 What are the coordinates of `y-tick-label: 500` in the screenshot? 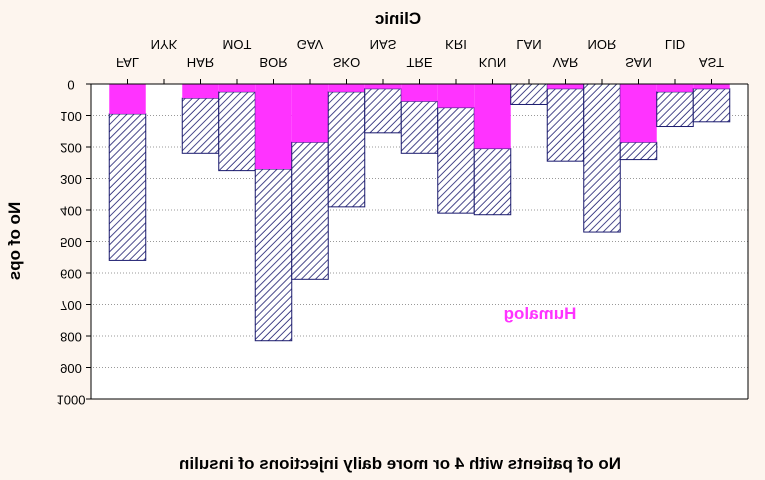 It's located at (71, 242).